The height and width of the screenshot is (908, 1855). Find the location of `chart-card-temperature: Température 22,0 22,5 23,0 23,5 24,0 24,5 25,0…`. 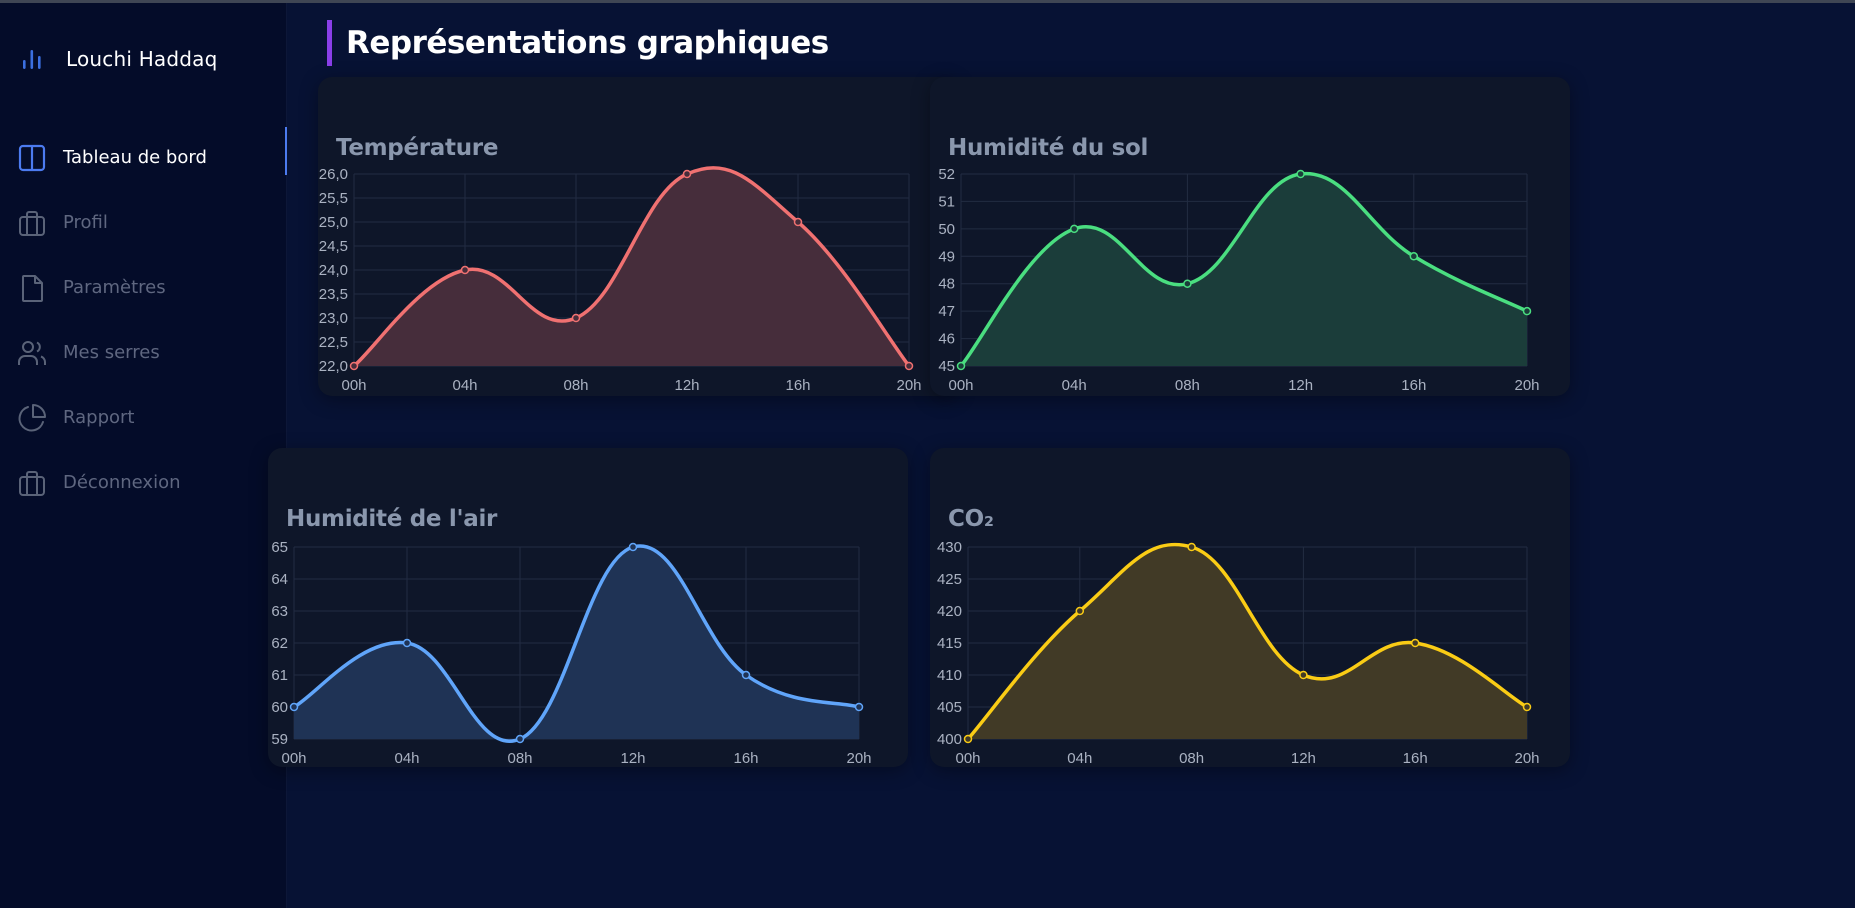

chart-card-temperature: Température 22,0 22,5 23,0 23,5 24,0 24,5 25,0… is located at coordinates (638, 236).